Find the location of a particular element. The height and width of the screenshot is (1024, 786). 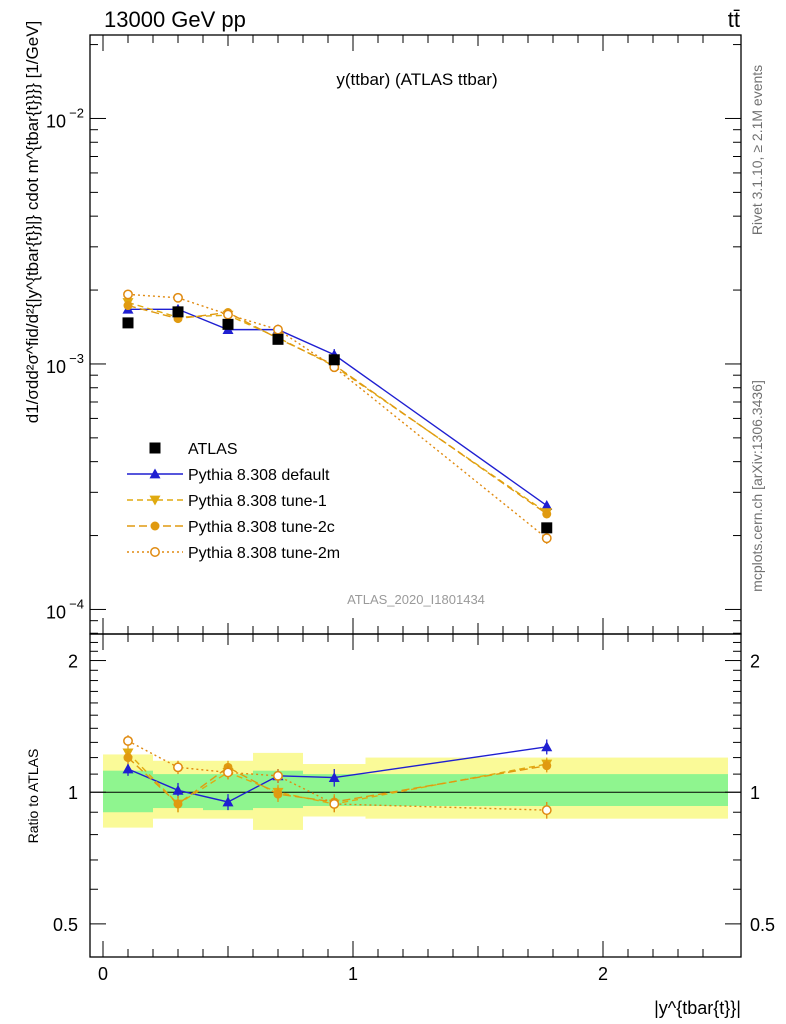

ratio-y-tick-label: 2 is located at coordinates (73, 662).